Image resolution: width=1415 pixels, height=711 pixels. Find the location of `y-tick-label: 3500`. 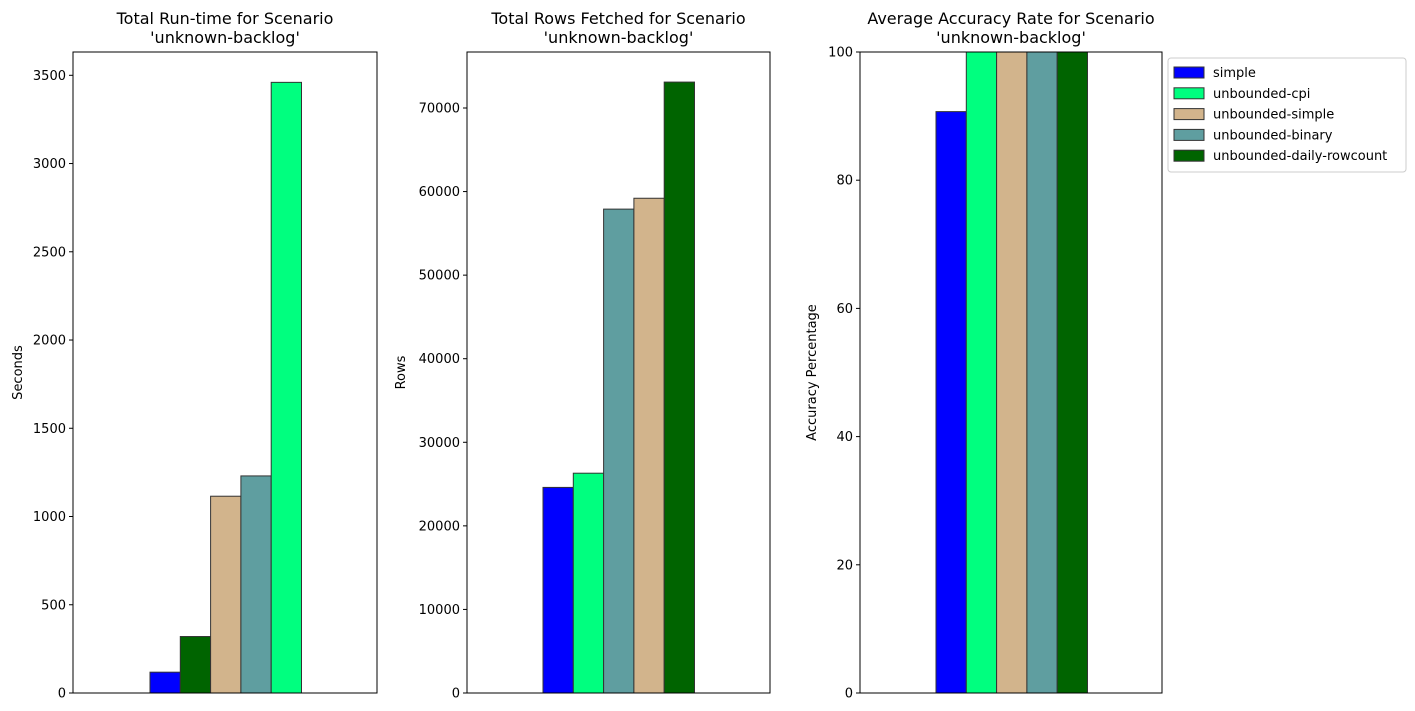

y-tick-label: 3500 is located at coordinates (49, 76).